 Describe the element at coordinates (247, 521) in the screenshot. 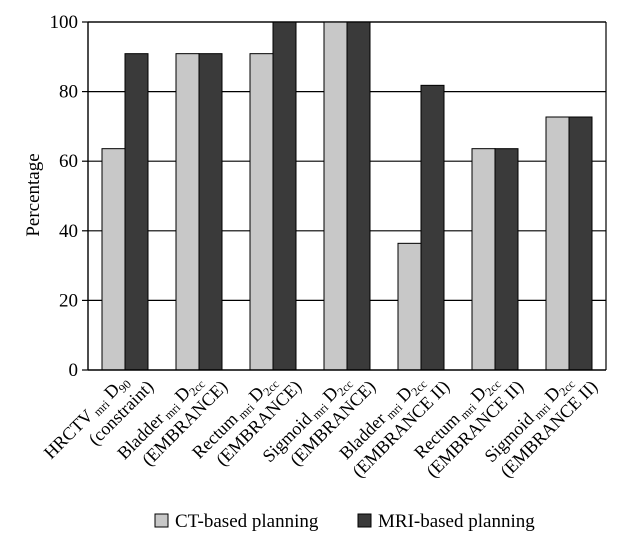

I see `legend-label: CT-based planning` at that location.